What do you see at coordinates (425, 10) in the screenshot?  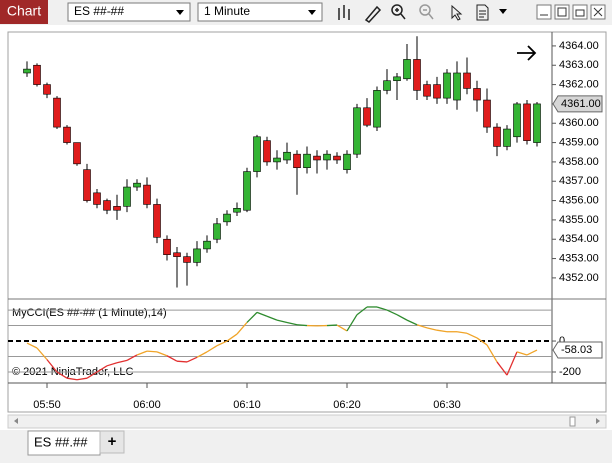 I see `zoom-out-icon` at bounding box center [425, 10].